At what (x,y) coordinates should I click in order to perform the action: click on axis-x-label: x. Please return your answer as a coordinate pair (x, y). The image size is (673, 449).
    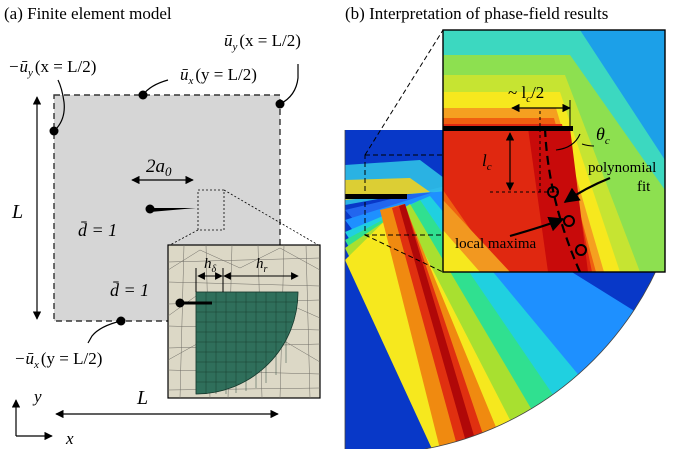
    Looking at the image, I should click on (69, 438).